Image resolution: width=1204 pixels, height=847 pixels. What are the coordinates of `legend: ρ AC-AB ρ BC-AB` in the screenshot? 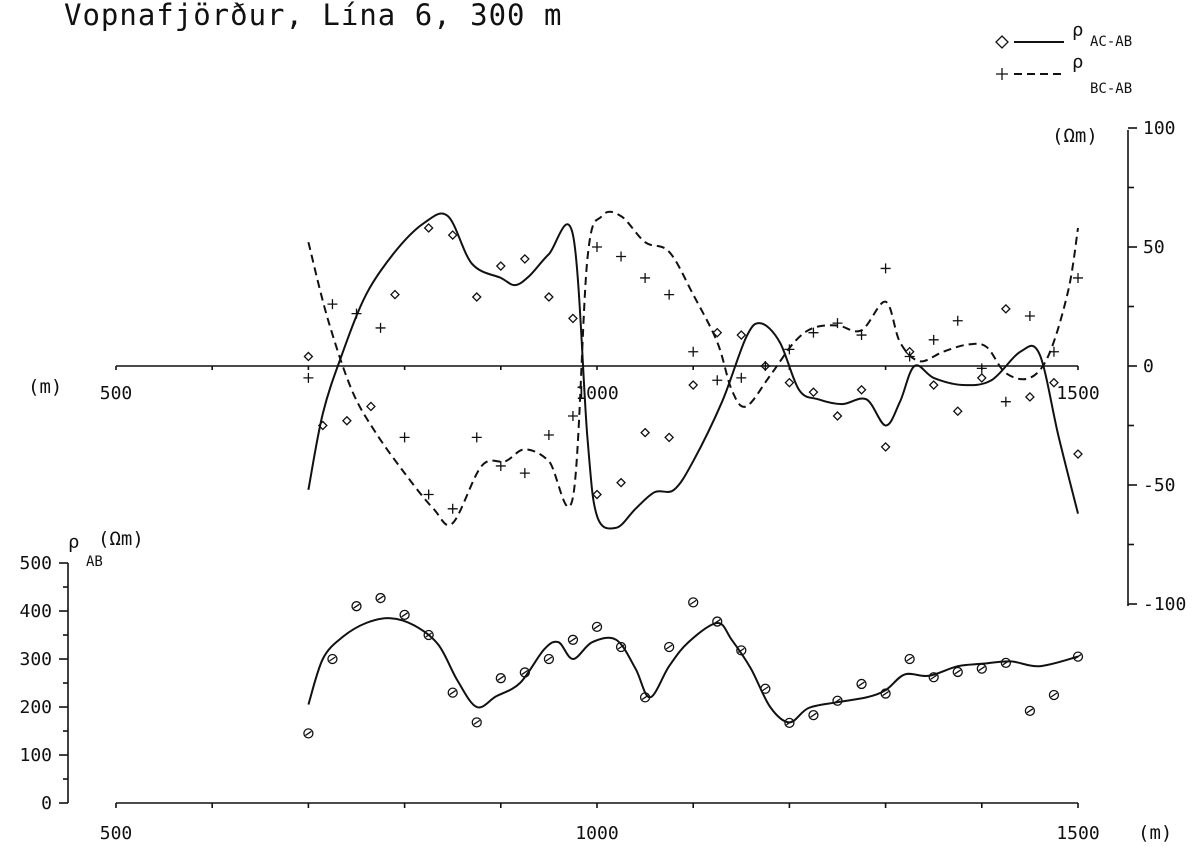 It's located at (1063, 58).